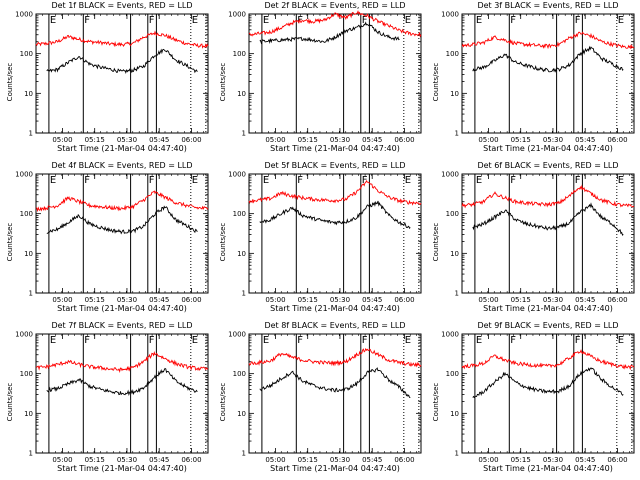 Image resolution: width=640 pixels, height=480 pixels. Describe the element at coordinates (335, 165) in the screenshot. I see `panel-title: Det 5f BLACK = Events, RED = LLD` at that location.